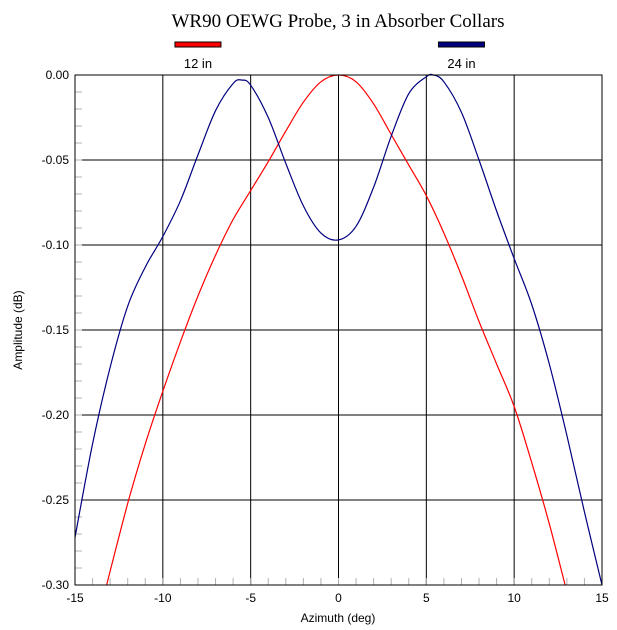 This screenshot has width=617, height=630. I want to click on y-tick-label: 0.00, so click(58, 75).